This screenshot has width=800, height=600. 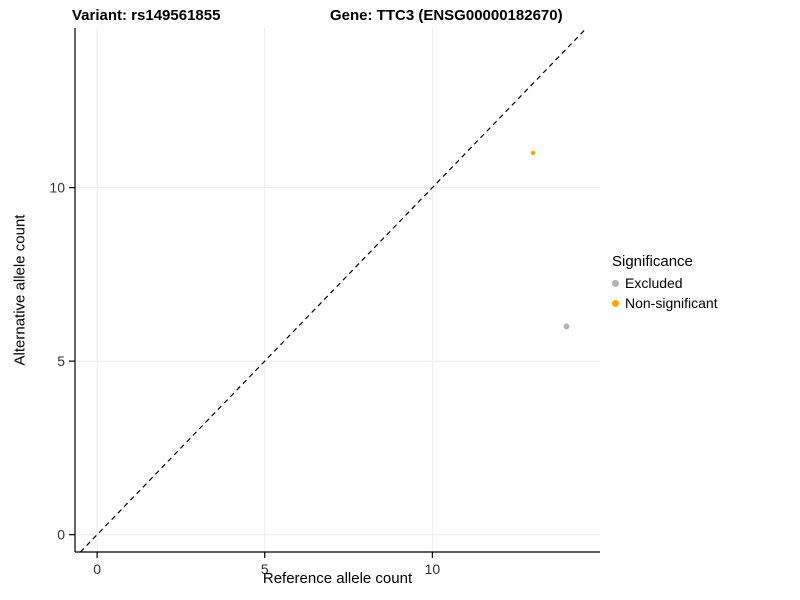 I want to click on legend: Significance Excluded Non-significant, so click(x=705, y=283).